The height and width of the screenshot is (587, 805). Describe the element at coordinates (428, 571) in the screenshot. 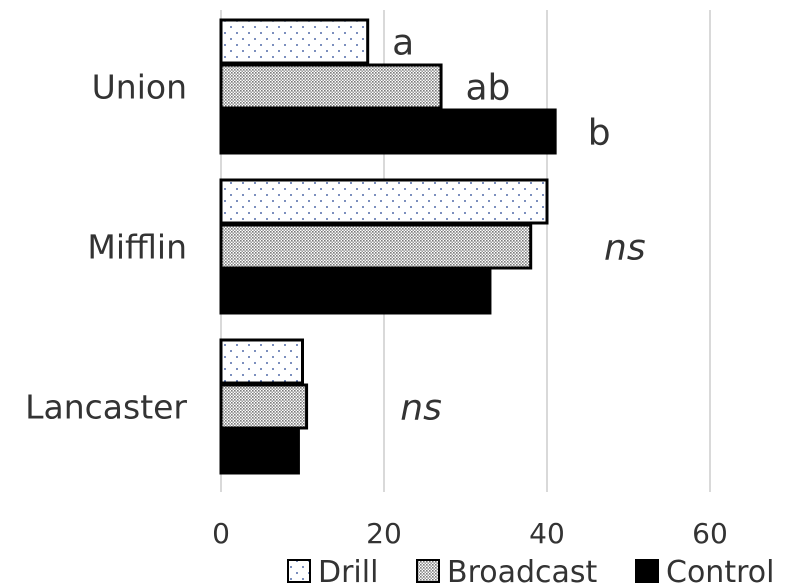

I see `legend-swatch-broadcast` at that location.